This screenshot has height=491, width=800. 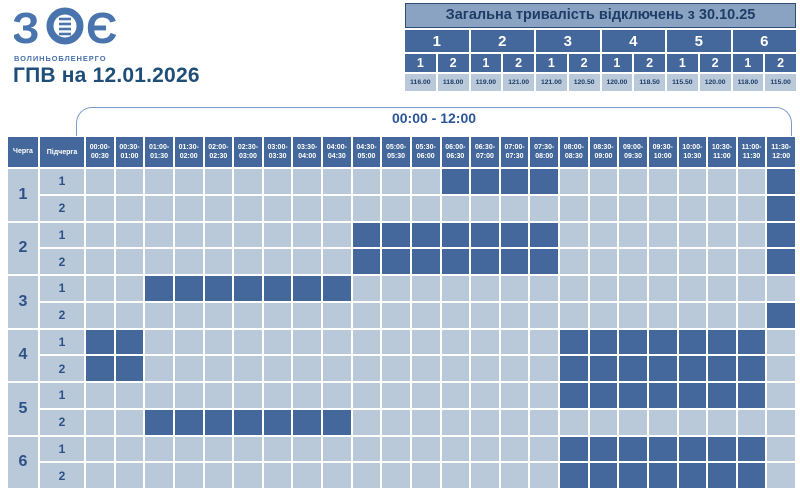 What do you see at coordinates (603, 152) in the screenshot?
I see `time-slot-header: 08:30- 09:00` at bounding box center [603, 152].